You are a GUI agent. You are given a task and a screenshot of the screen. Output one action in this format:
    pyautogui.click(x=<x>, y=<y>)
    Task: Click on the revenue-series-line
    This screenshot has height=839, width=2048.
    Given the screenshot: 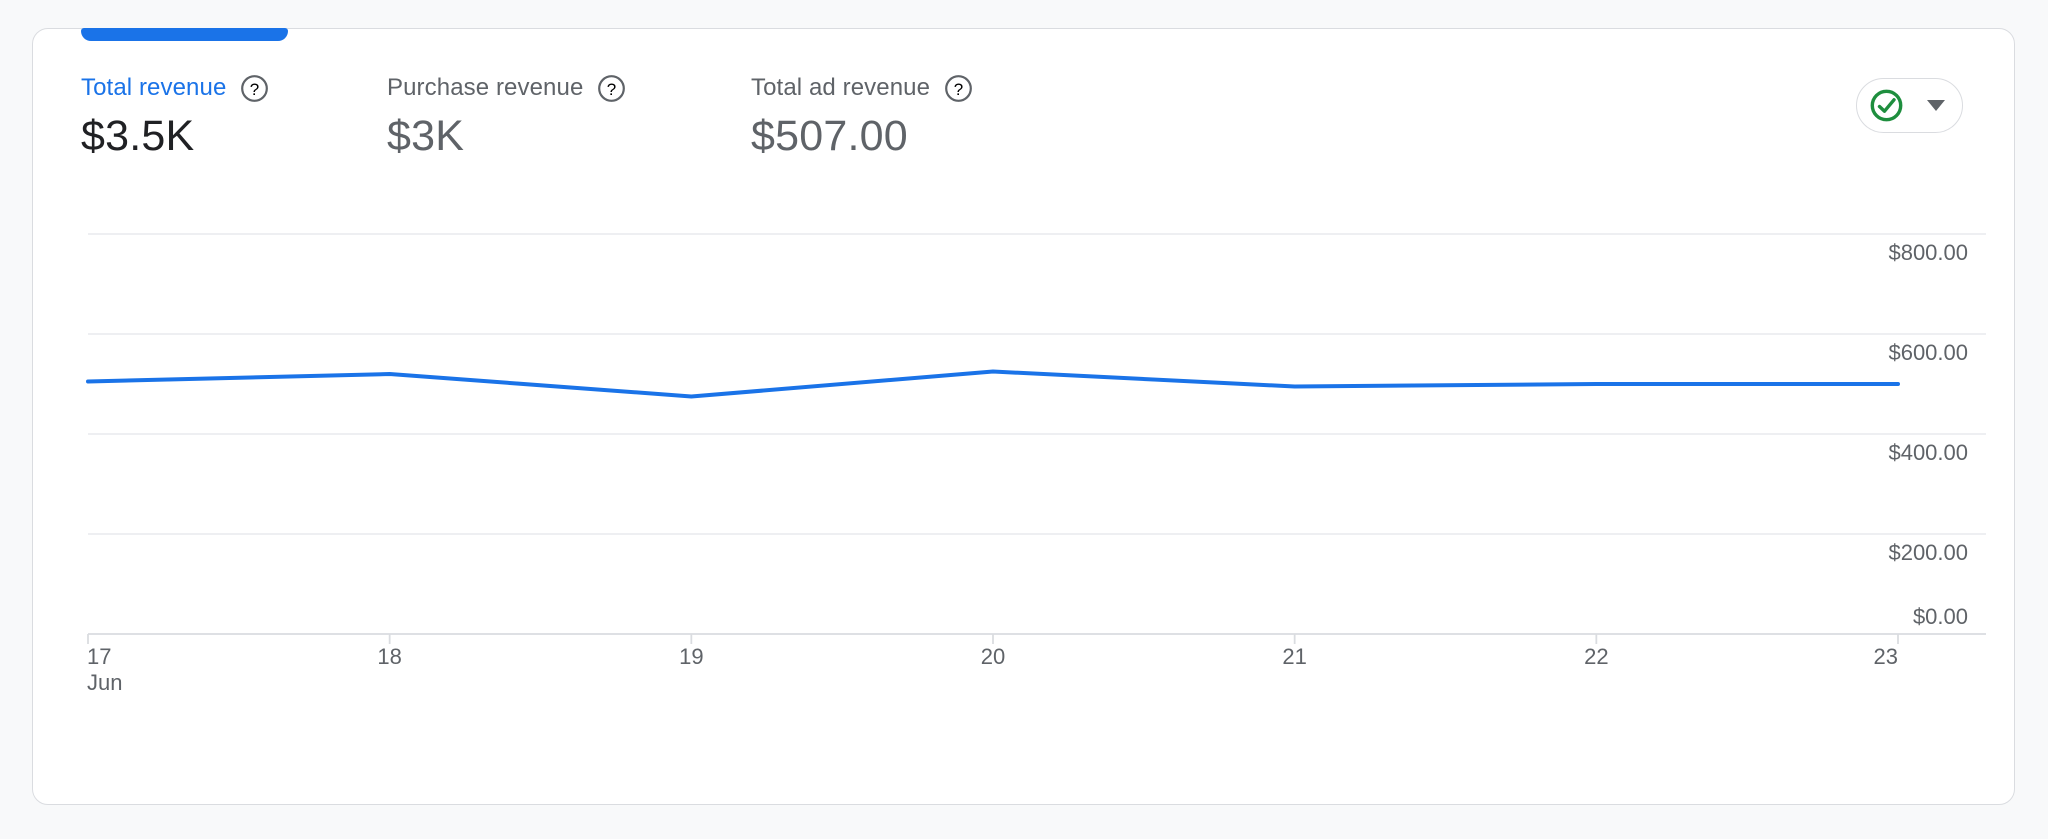 What is the action you would take?
    pyautogui.click(x=993, y=384)
    